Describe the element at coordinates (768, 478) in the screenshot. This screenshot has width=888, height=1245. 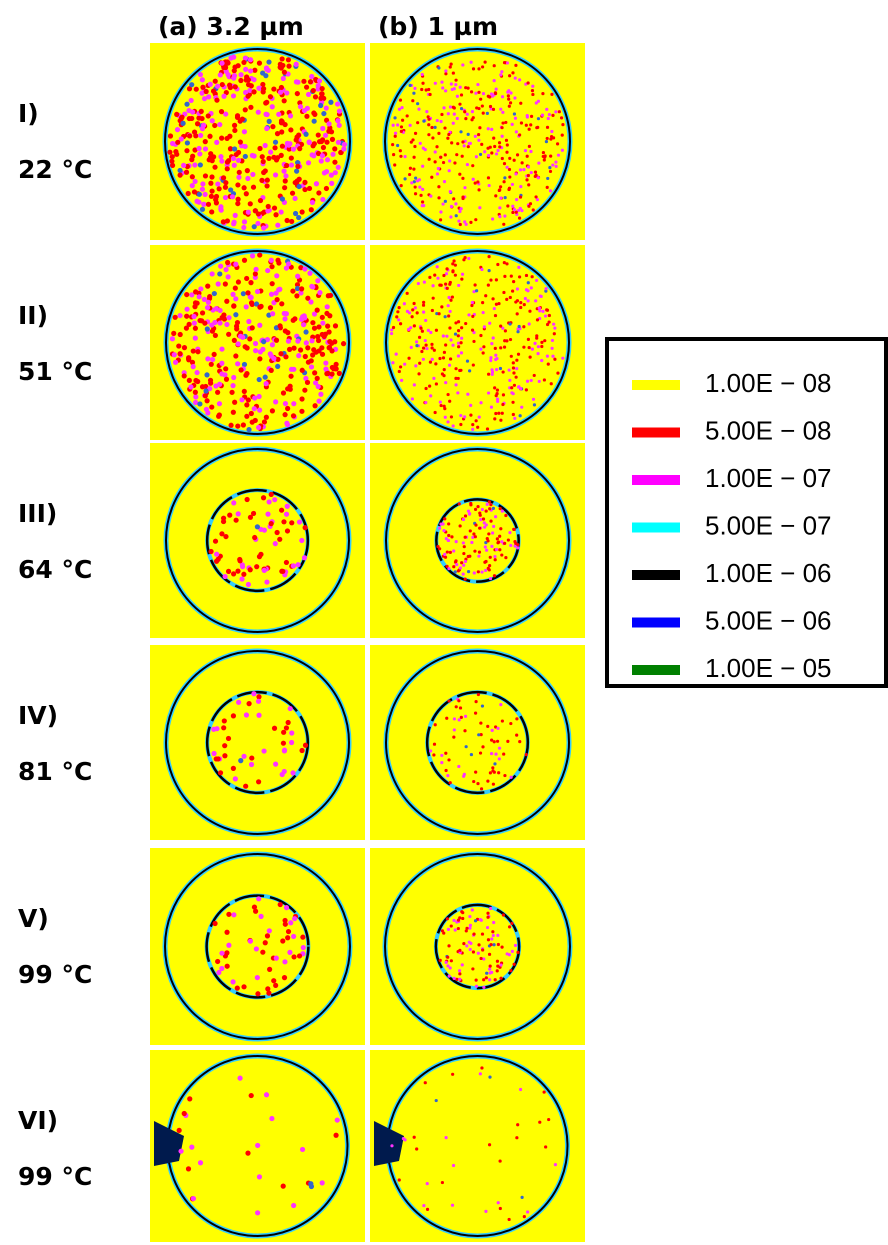
I see `legend-label: 1.00E − 07` at that location.